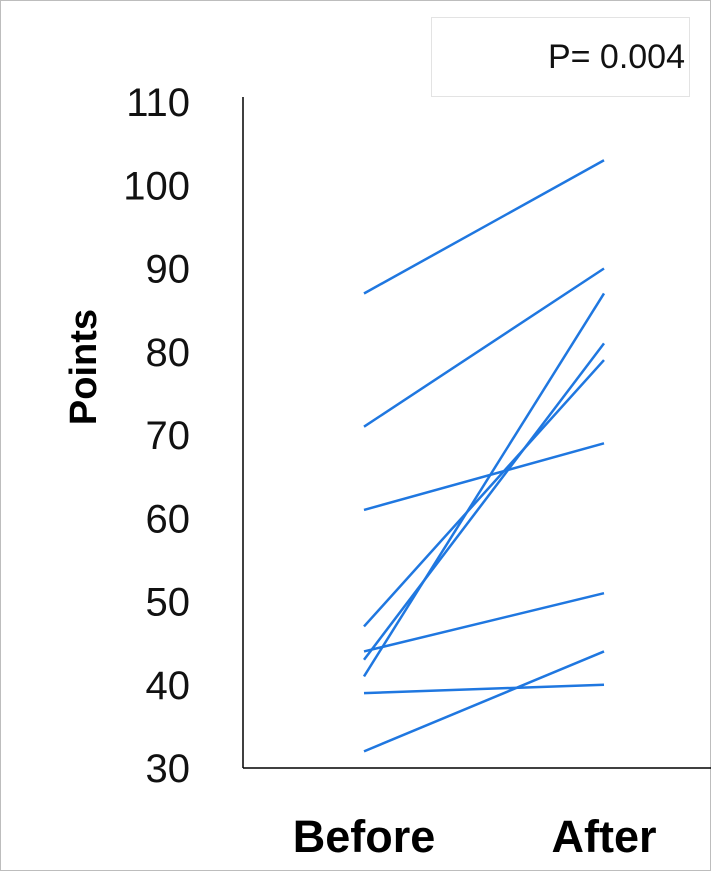 Image resolution: width=711 pixels, height=871 pixels. I want to click on y-tick-labels: 30 40 50 60 70 80 90 100 110, so click(156, 436).